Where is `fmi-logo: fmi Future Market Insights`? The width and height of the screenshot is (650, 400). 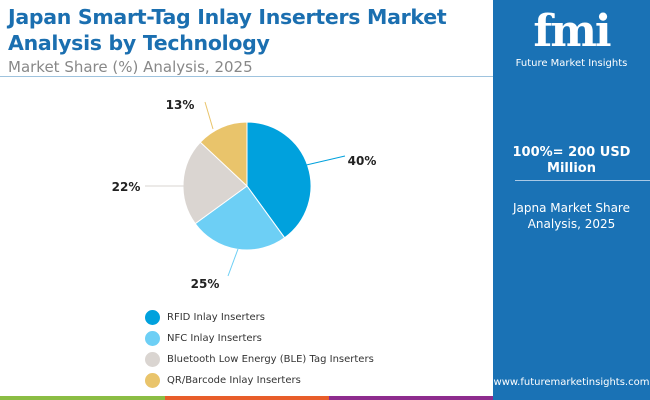
fmi-logo: fmi Future Market Insights is located at coordinates (571, 38).